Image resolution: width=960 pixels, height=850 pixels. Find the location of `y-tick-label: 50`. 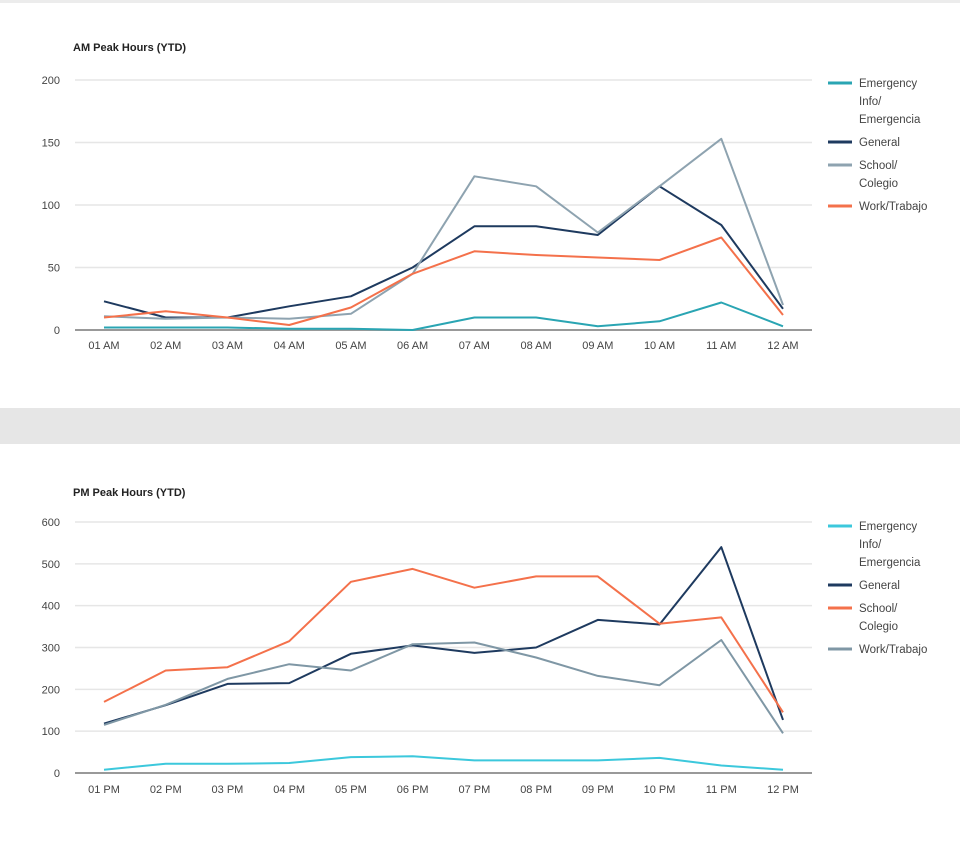

y-tick-label: 50 is located at coordinates (54, 269).